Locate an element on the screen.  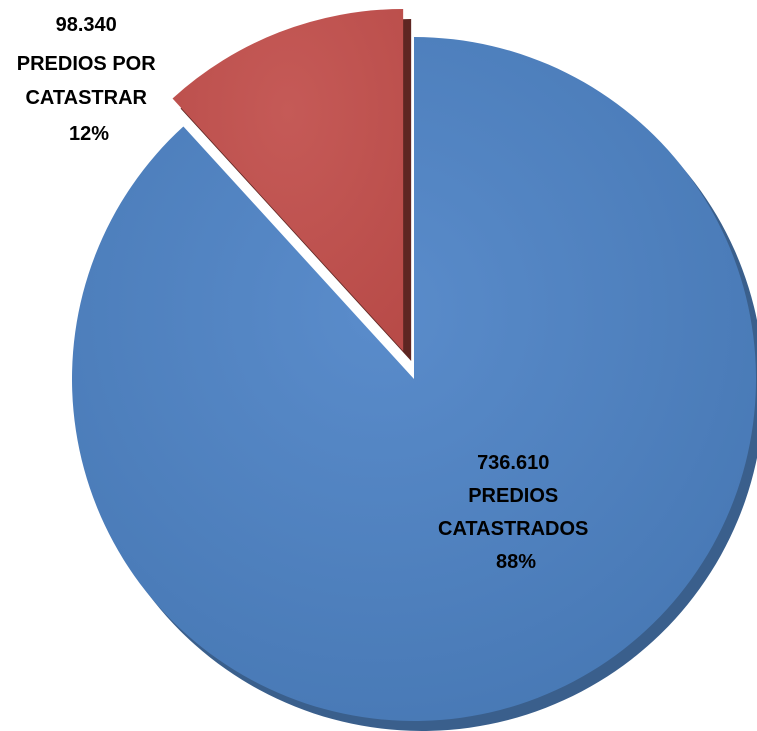
data-label-catastrados-percent: 88% is located at coordinates (516, 562).